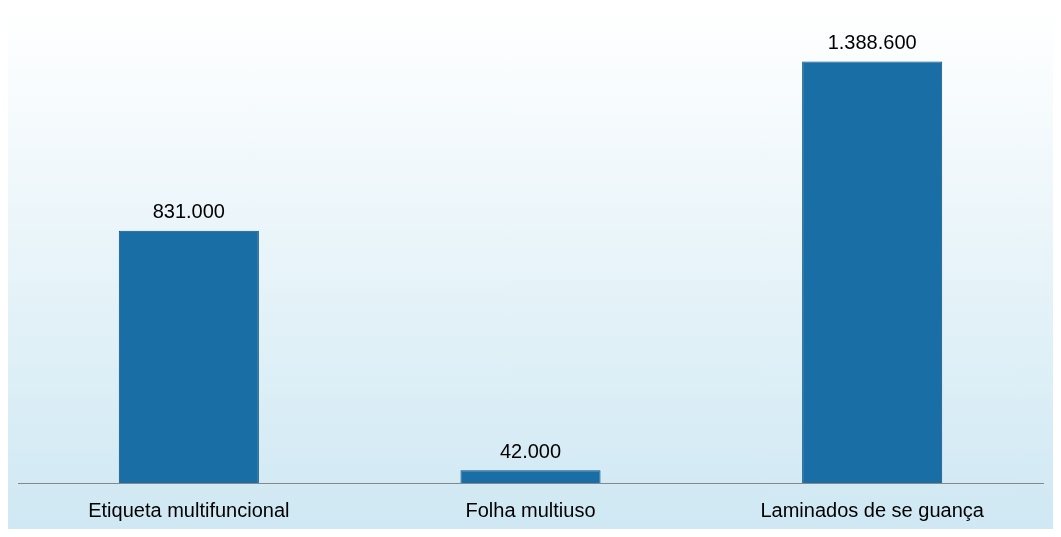  What do you see at coordinates (872, 509) in the screenshot?
I see `x-tick-label: Laminados de se guança` at bounding box center [872, 509].